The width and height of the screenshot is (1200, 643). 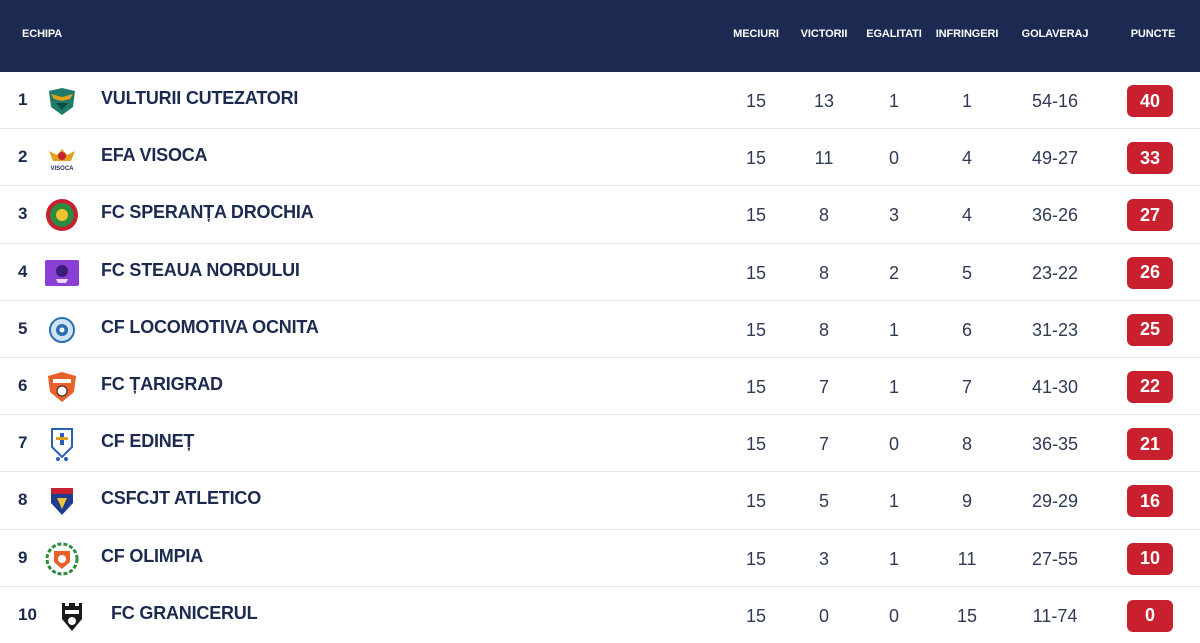 I want to click on team-name: CSFCJT ATLETICO, so click(x=181, y=498).